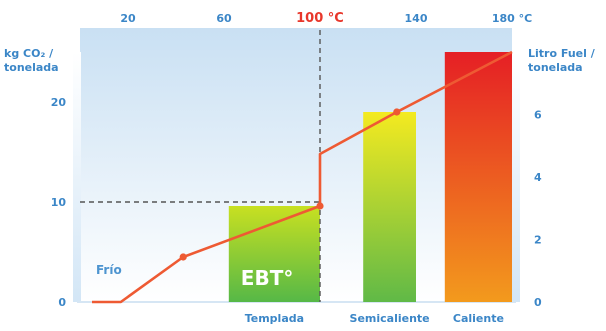  What do you see at coordinates (320, 18) in the screenshot?
I see `x-tick-100: 100 °C` at bounding box center [320, 18].